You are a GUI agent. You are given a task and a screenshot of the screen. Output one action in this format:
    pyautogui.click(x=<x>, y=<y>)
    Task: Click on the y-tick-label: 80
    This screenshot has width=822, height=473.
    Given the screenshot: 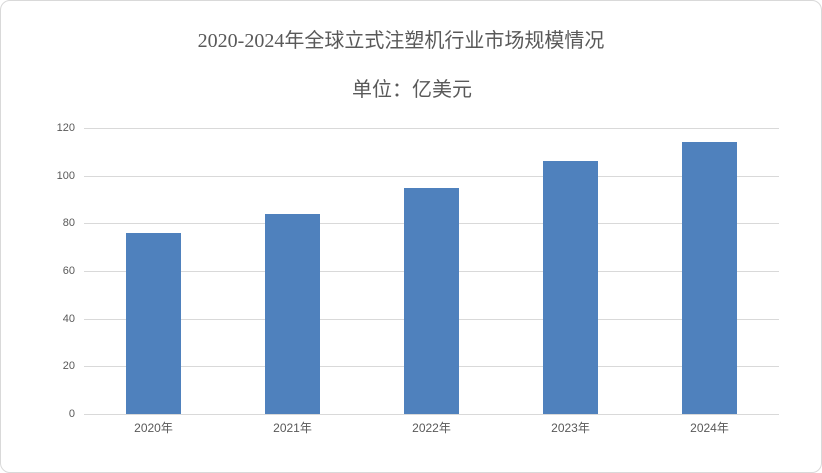 What is the action you would take?
    pyautogui.click(x=68, y=223)
    